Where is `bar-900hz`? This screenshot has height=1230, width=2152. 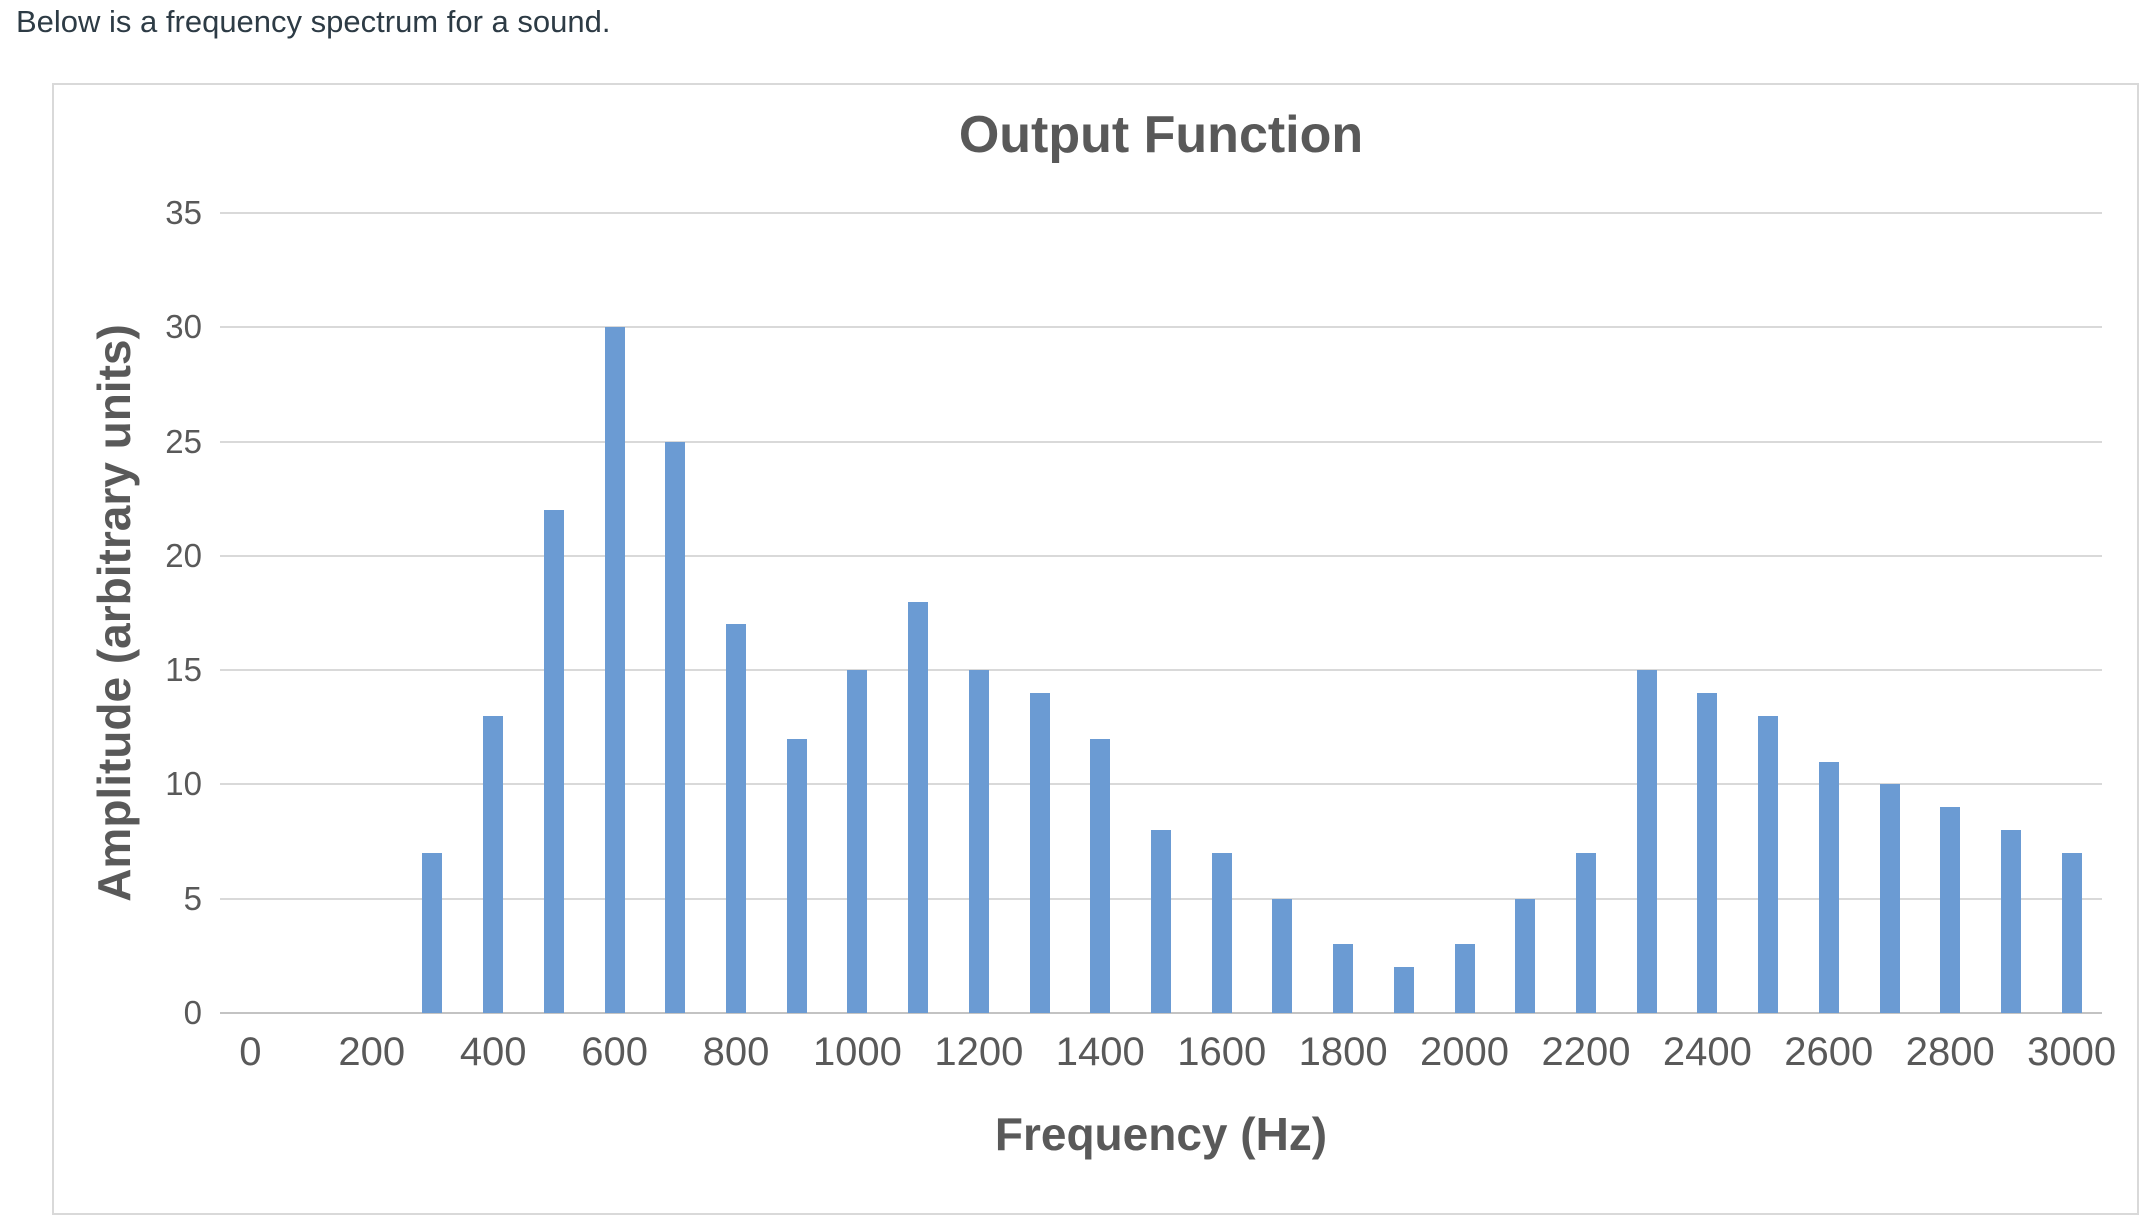
bar-900hz is located at coordinates (796, 875).